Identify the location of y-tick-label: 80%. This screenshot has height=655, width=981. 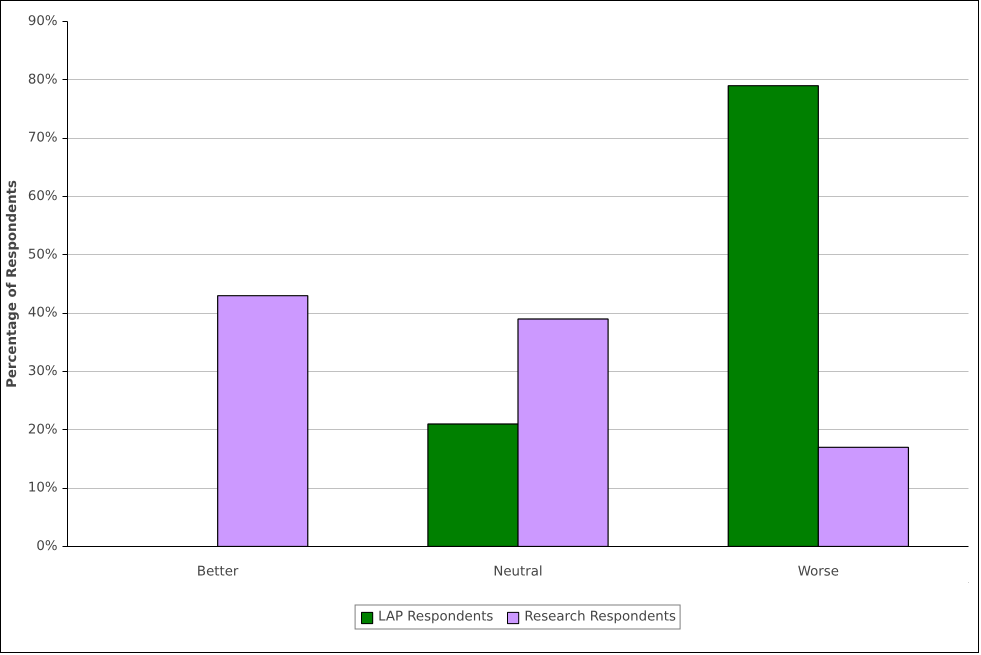
(43, 80).